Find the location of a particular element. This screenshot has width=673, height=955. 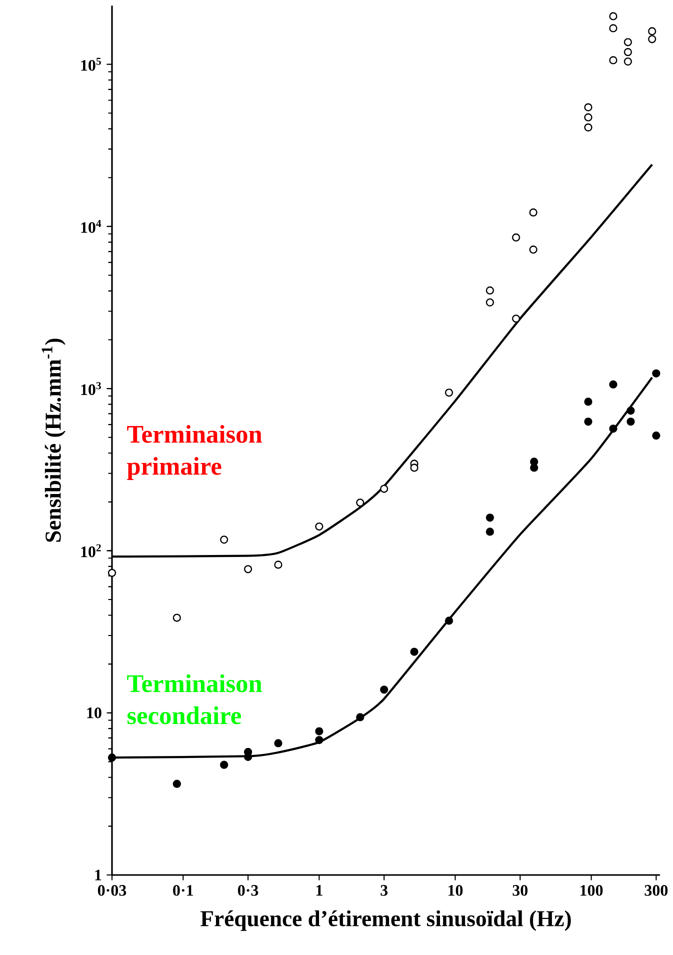

x-tick-label: 0·03 is located at coordinates (112, 890).